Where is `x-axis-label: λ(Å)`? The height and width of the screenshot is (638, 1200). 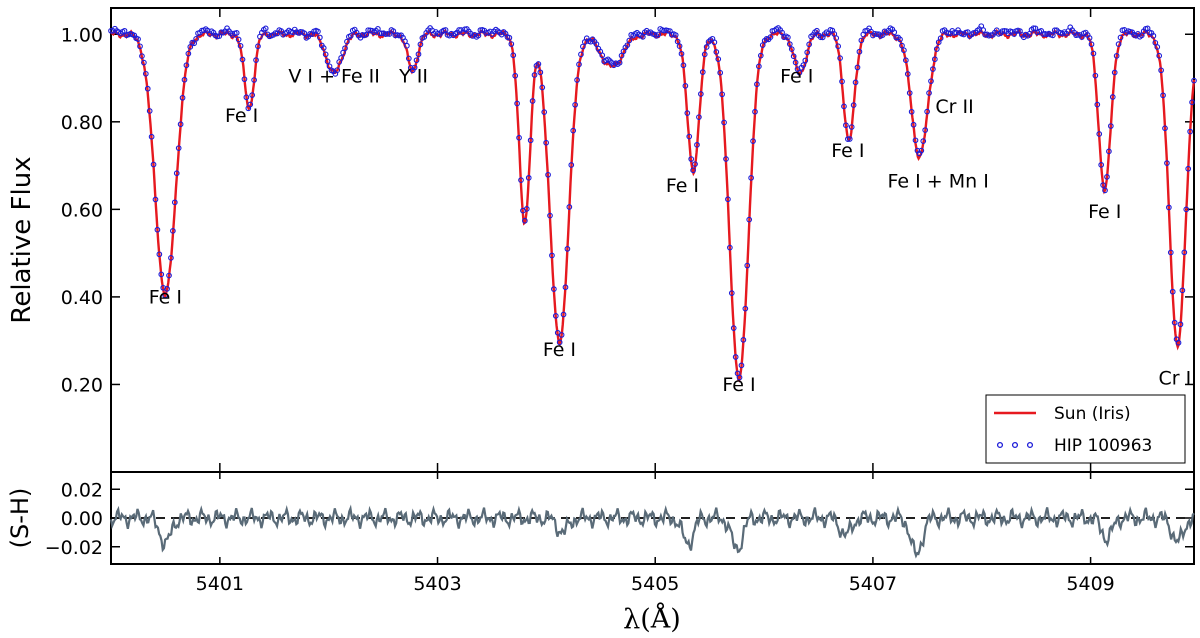 x-axis-label: λ(Å) is located at coordinates (652, 618).